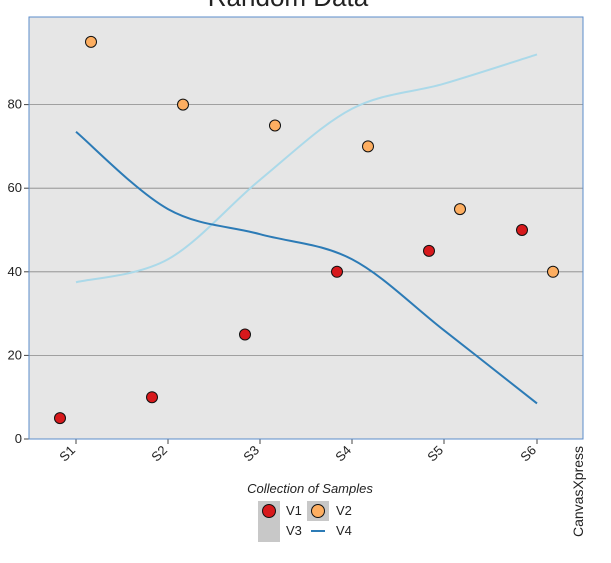 The width and height of the screenshot is (611, 563). What do you see at coordinates (318, 511) in the screenshot?
I see `legend-marker-v2` at bounding box center [318, 511].